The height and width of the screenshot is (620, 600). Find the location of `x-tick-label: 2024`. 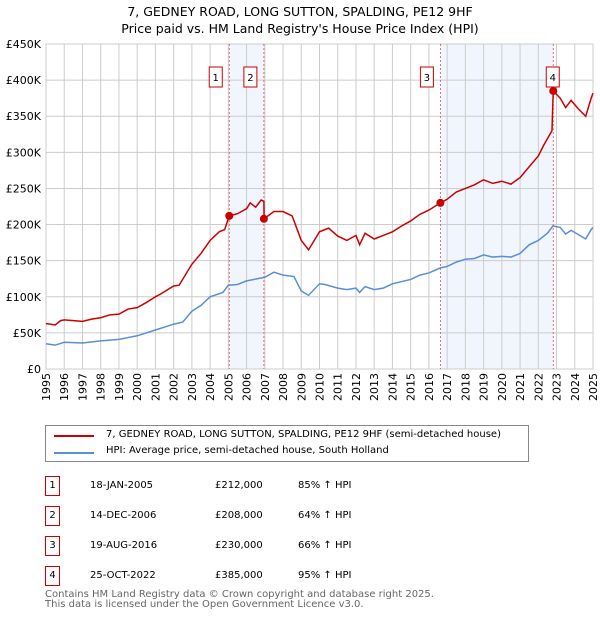

x-tick-label: 2024 is located at coordinates (575, 387).